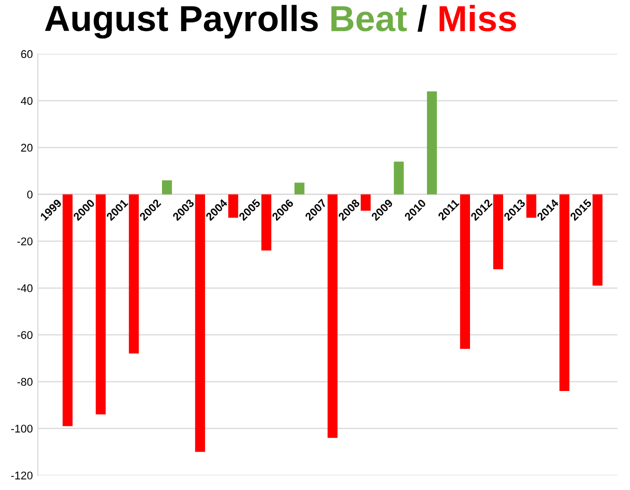 The width and height of the screenshot is (630, 490). Describe the element at coordinates (22, 476) in the screenshot. I see `y-tick-label: -120` at that location.